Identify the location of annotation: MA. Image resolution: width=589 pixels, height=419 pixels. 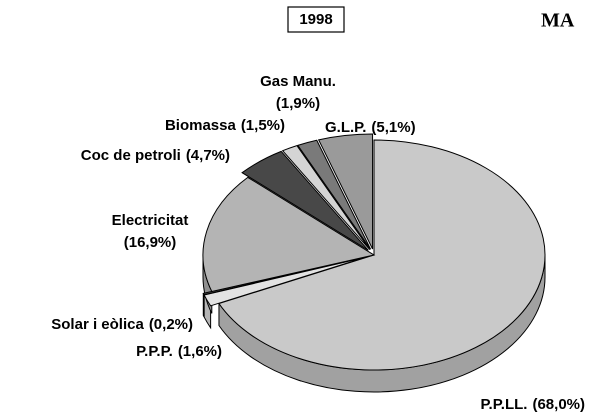
(558, 21).